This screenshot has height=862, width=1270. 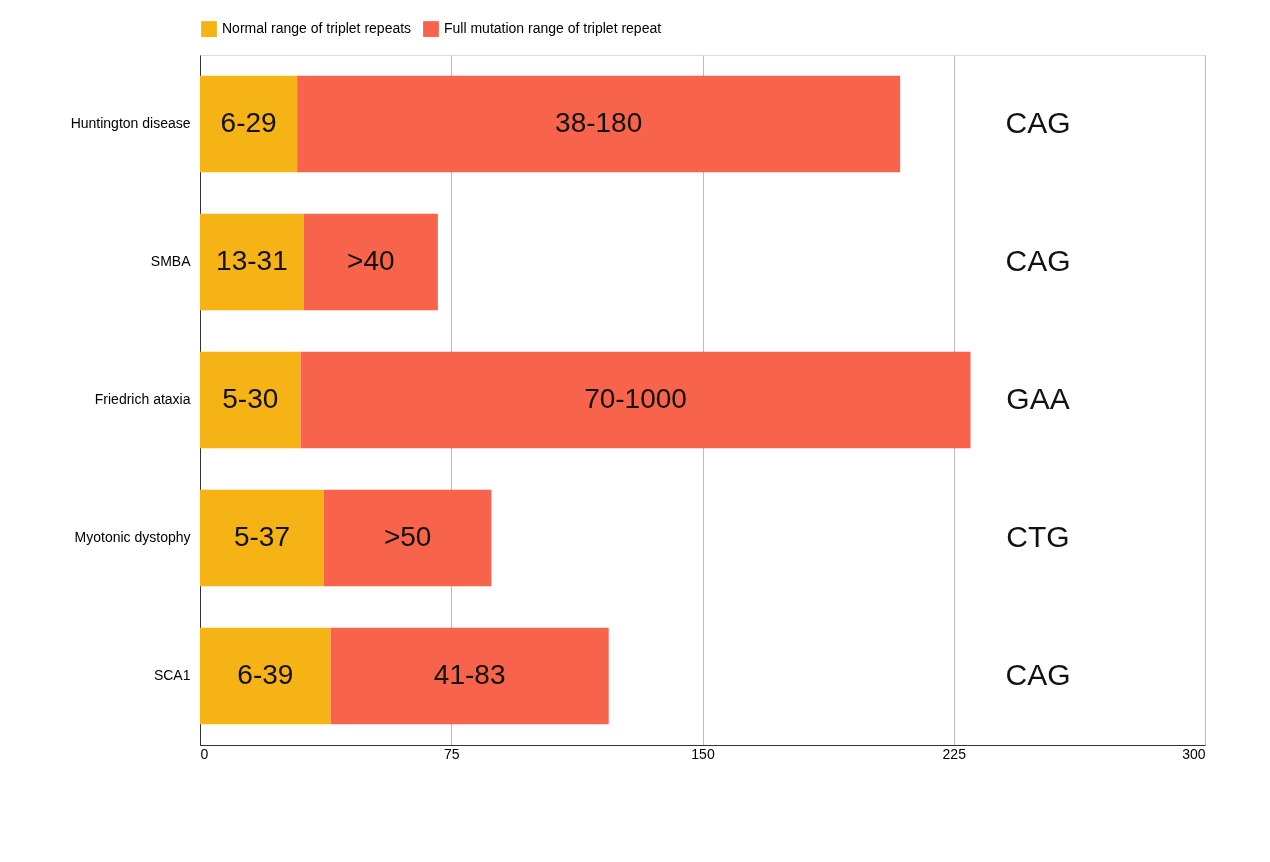 I want to click on data-label: 38-180, so click(x=599, y=122).